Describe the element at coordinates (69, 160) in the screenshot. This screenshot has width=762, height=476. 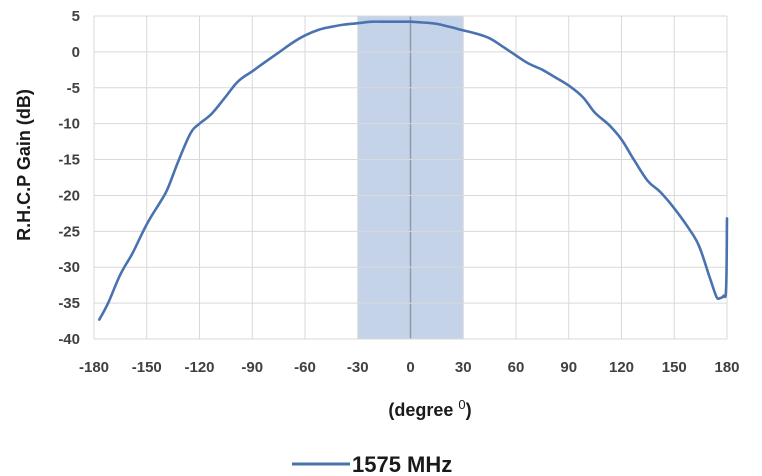
I see `y-tick-label: -15` at that location.